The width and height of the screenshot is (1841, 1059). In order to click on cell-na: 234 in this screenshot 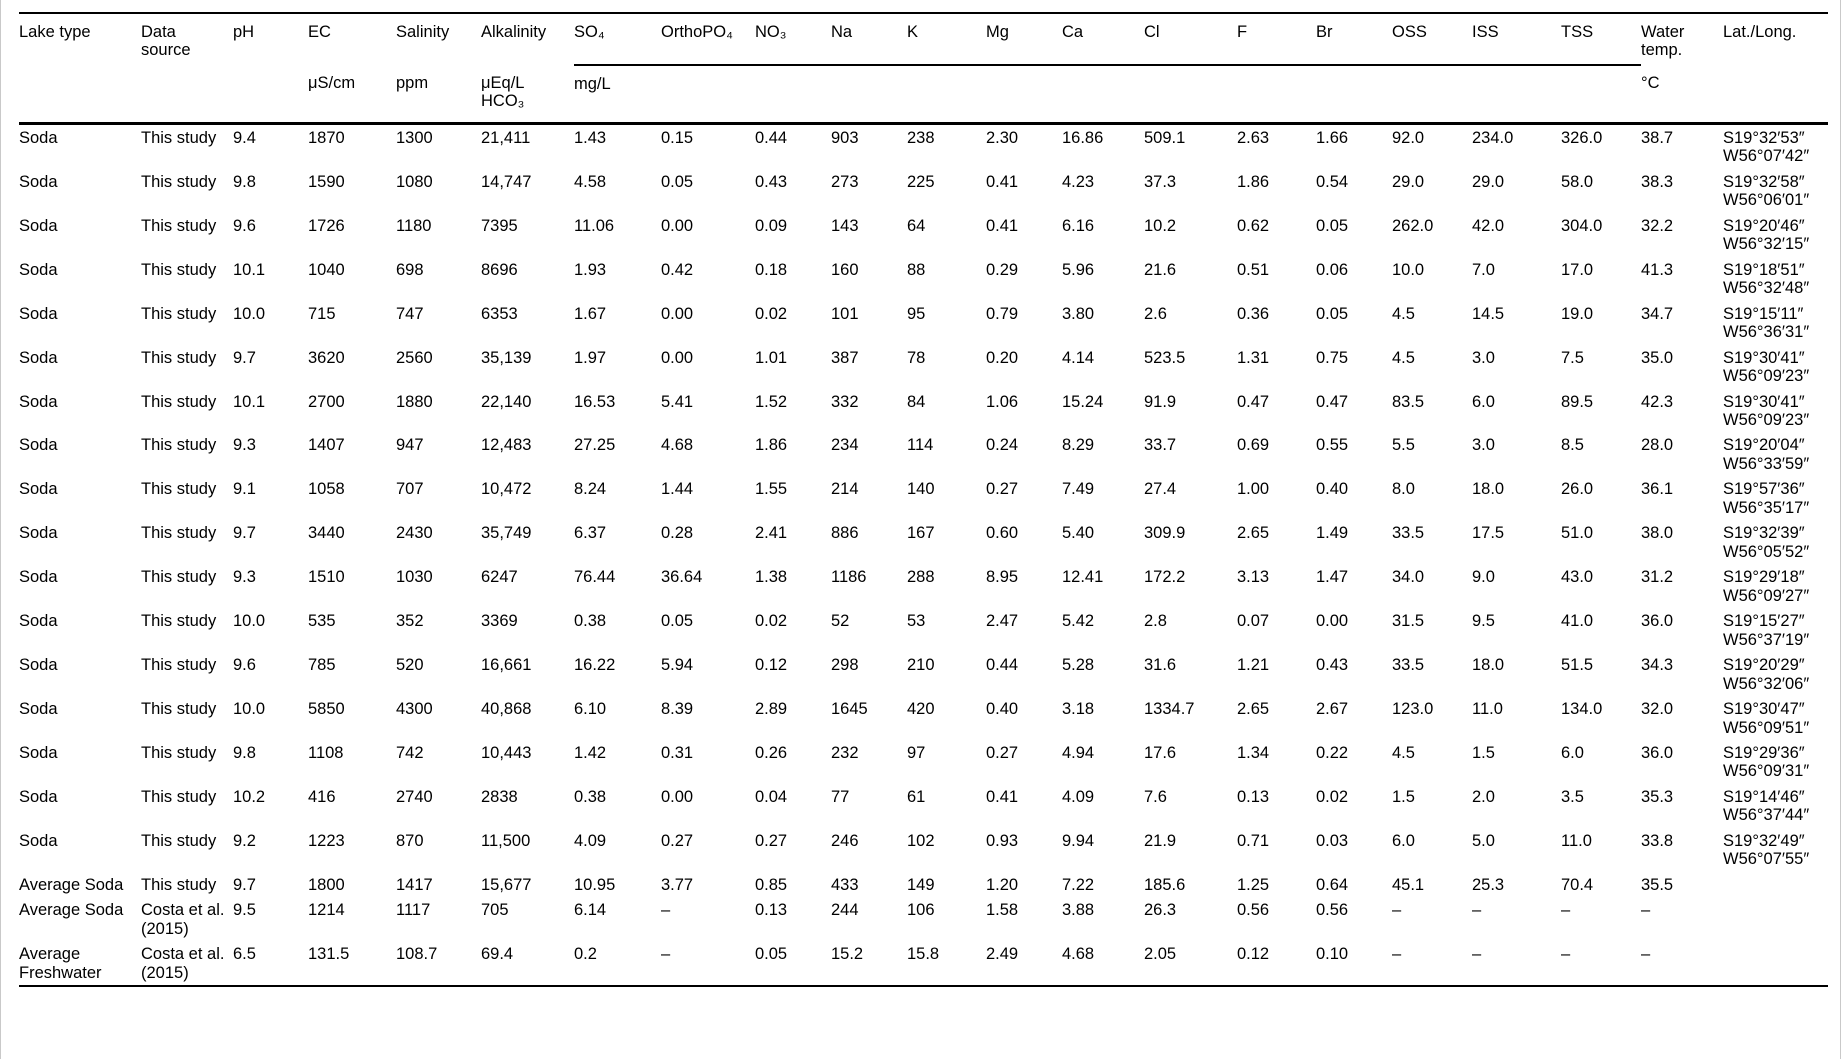, I will do `click(845, 445)`.